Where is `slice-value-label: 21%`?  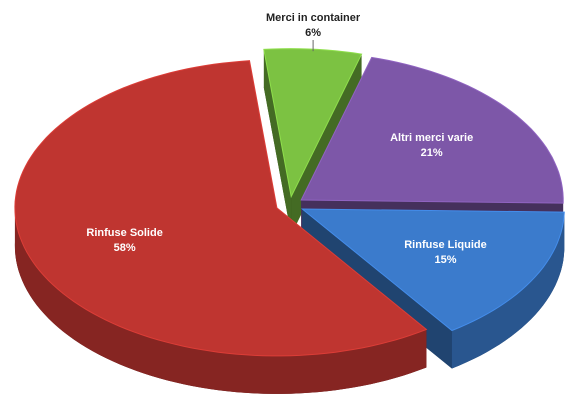 slice-value-label: 21% is located at coordinates (432, 153).